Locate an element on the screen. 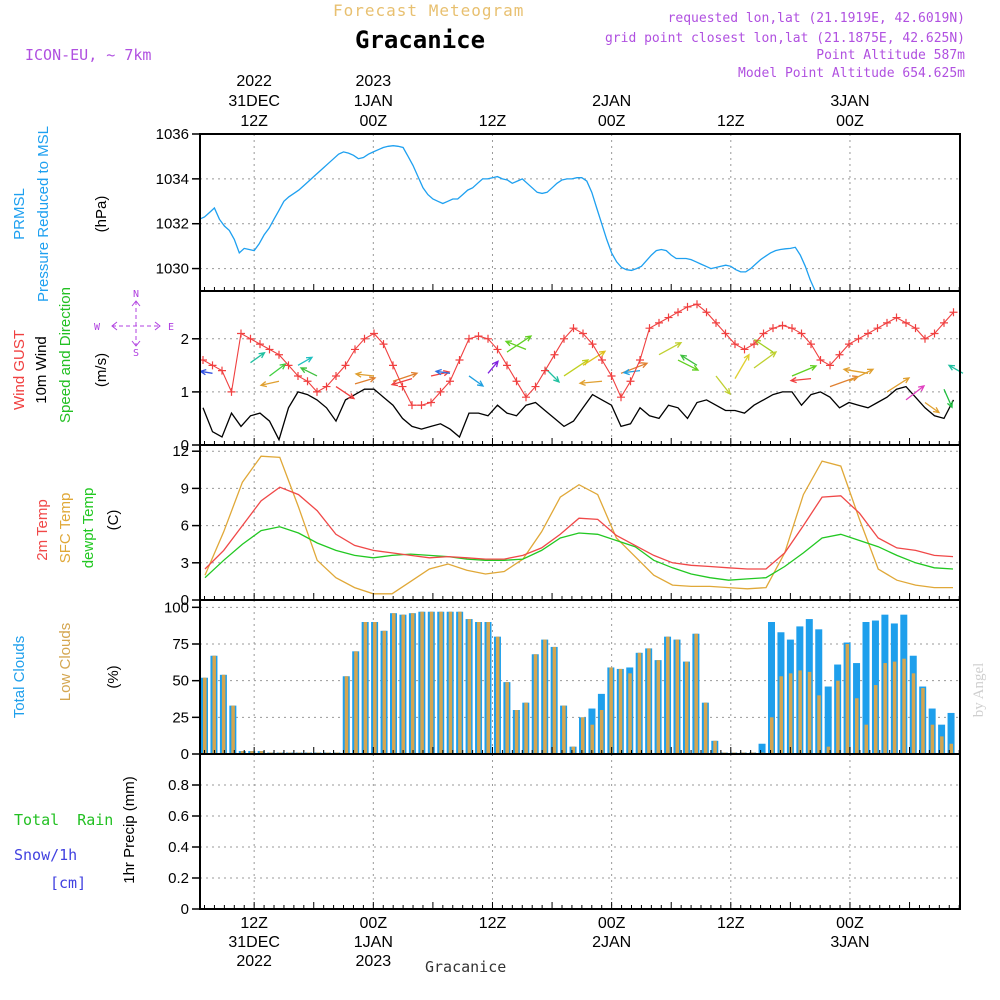 This screenshot has height=1000, width=1000. top-time-label: 2JAN is located at coordinates (611, 101).